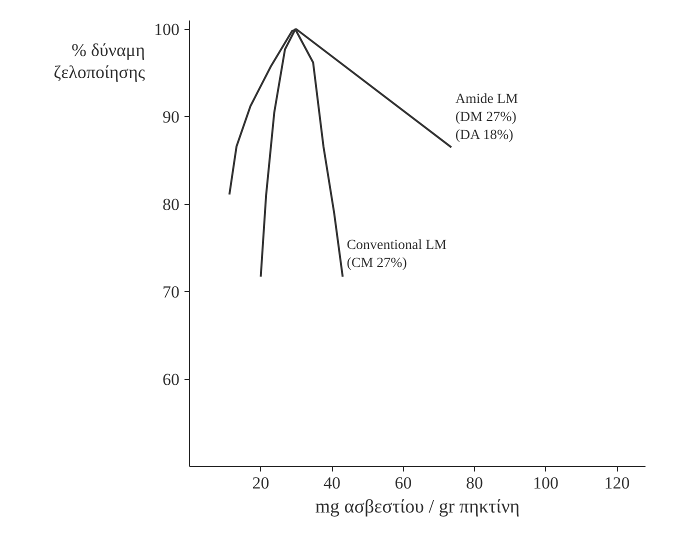  I want to click on x-tick-label: 120, so click(617, 483).